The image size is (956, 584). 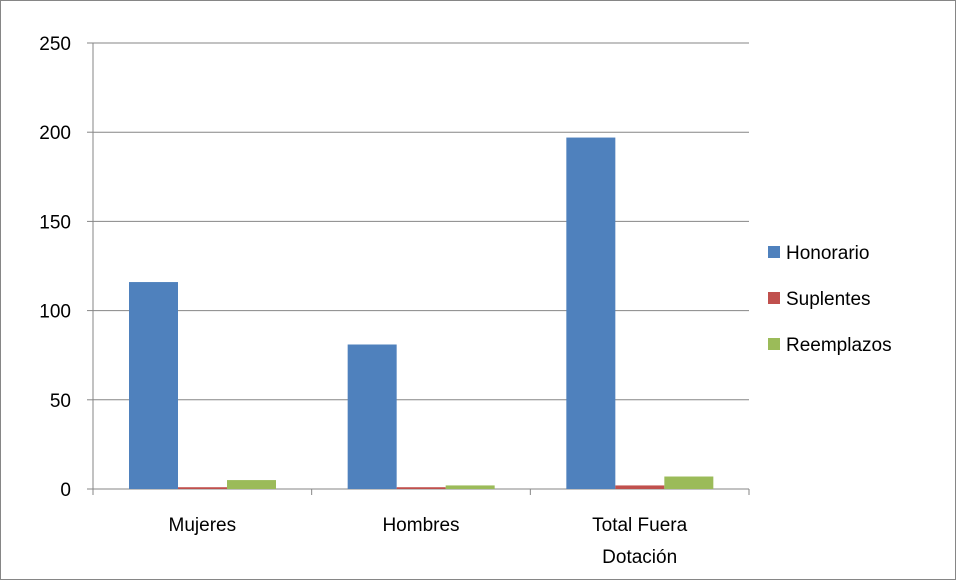 I want to click on legend: Honorario Suplentes Reemplazos, so click(x=830, y=299).